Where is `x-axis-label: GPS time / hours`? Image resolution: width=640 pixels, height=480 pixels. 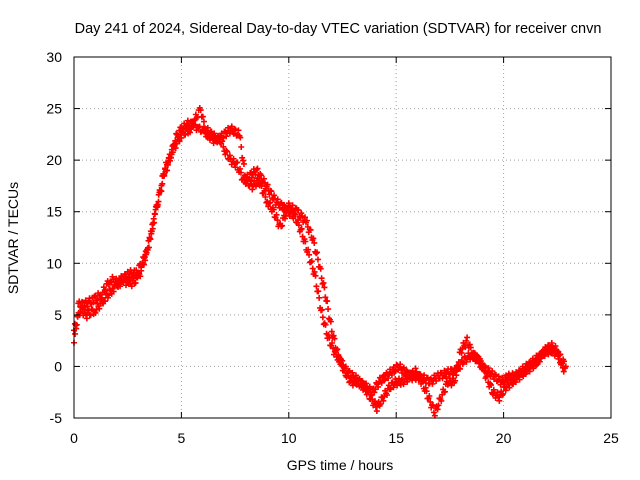
x-axis-label: GPS time / hours is located at coordinates (340, 465).